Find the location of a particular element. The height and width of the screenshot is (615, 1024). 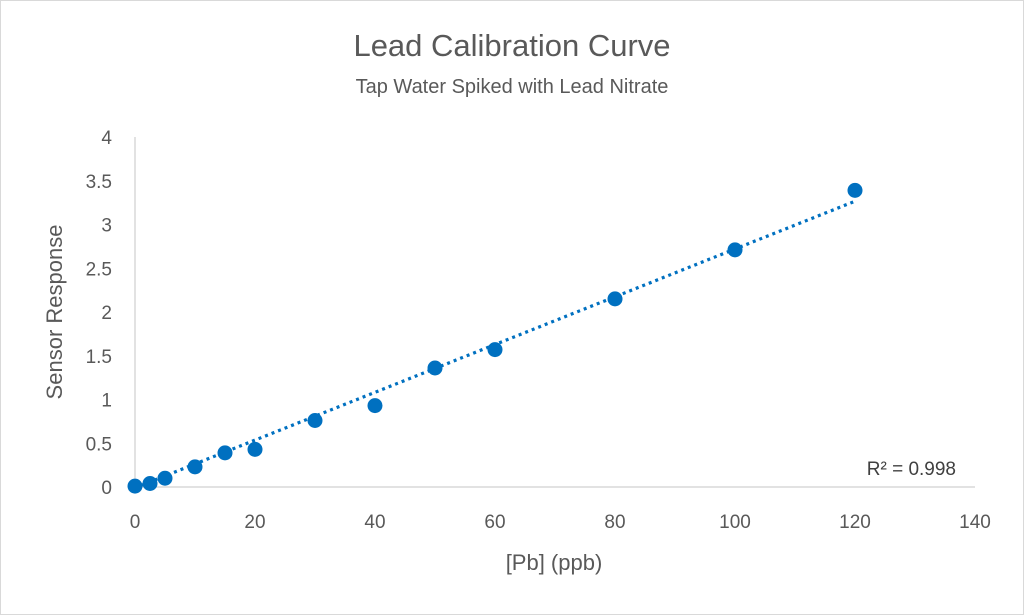

x-tick-label: 20 is located at coordinates (254, 522).